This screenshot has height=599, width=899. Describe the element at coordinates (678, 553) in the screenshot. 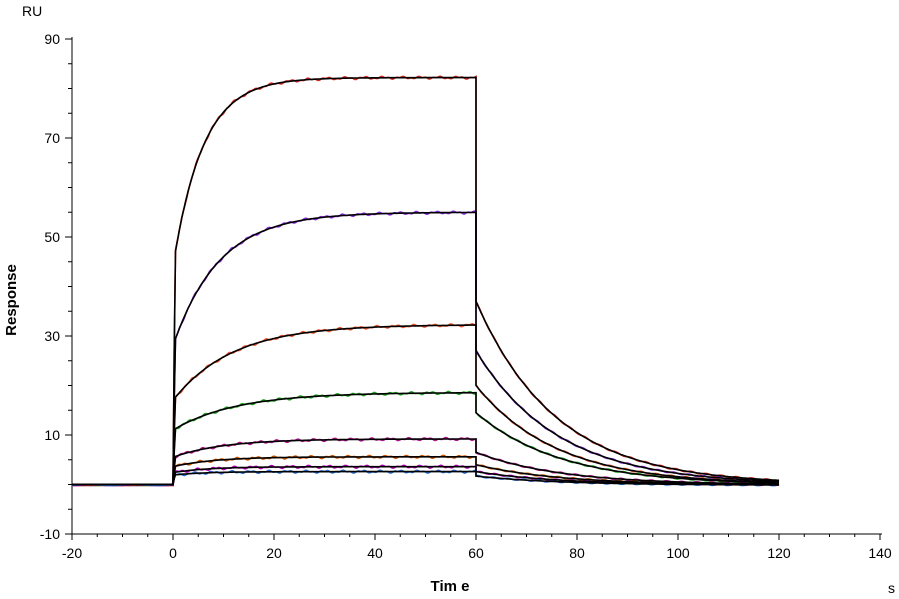

I see `x-tick-label: 100` at that location.